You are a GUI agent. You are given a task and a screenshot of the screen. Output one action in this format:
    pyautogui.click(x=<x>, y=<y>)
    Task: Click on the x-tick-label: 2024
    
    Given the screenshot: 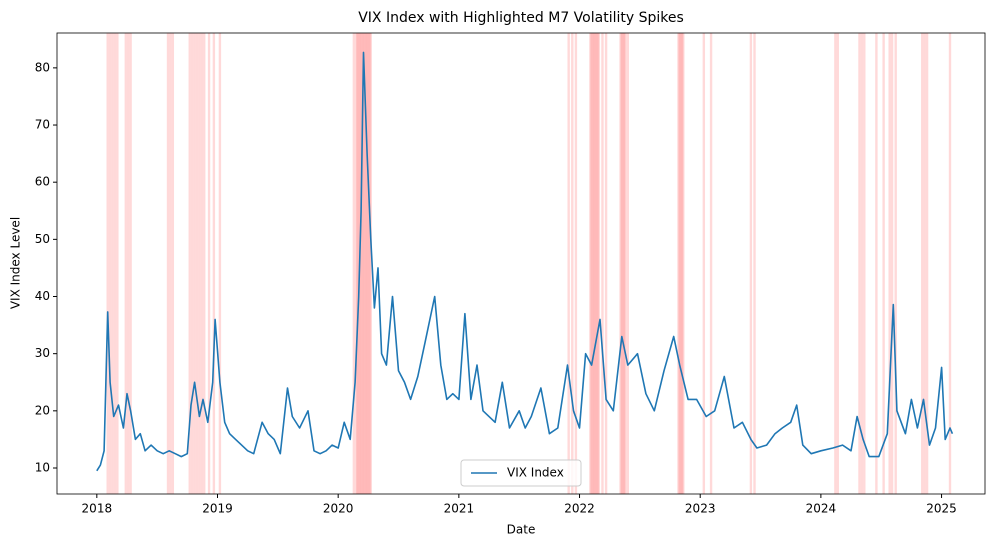 What is the action you would take?
    pyautogui.click(x=821, y=509)
    